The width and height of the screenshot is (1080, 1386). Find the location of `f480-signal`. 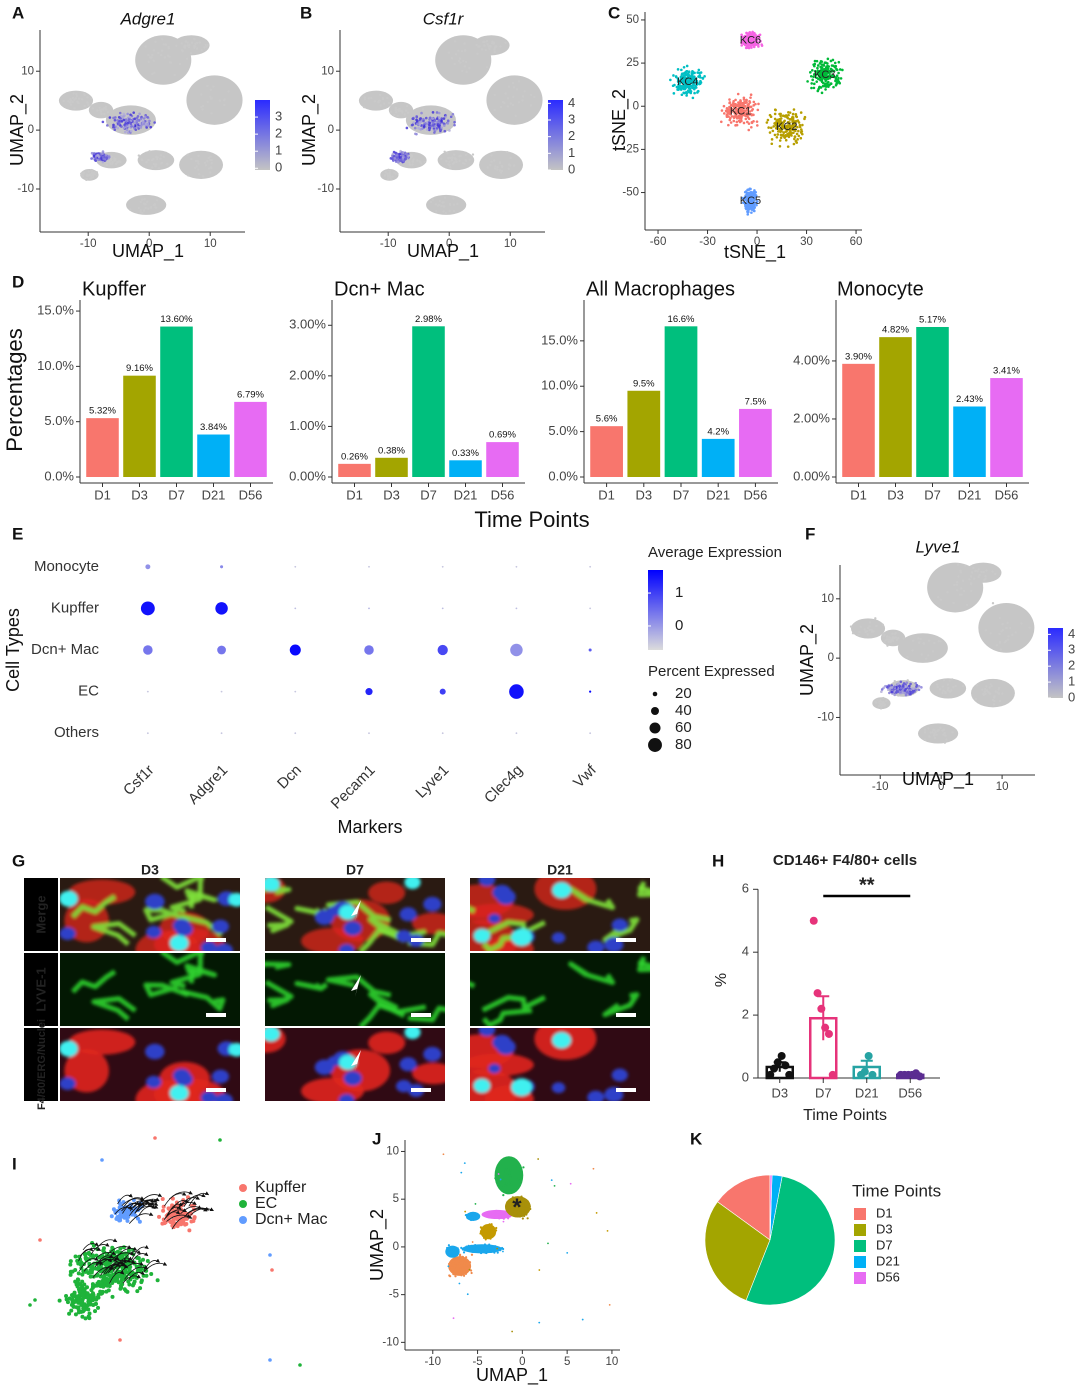

f480-signal is located at coordinates (387, 892).